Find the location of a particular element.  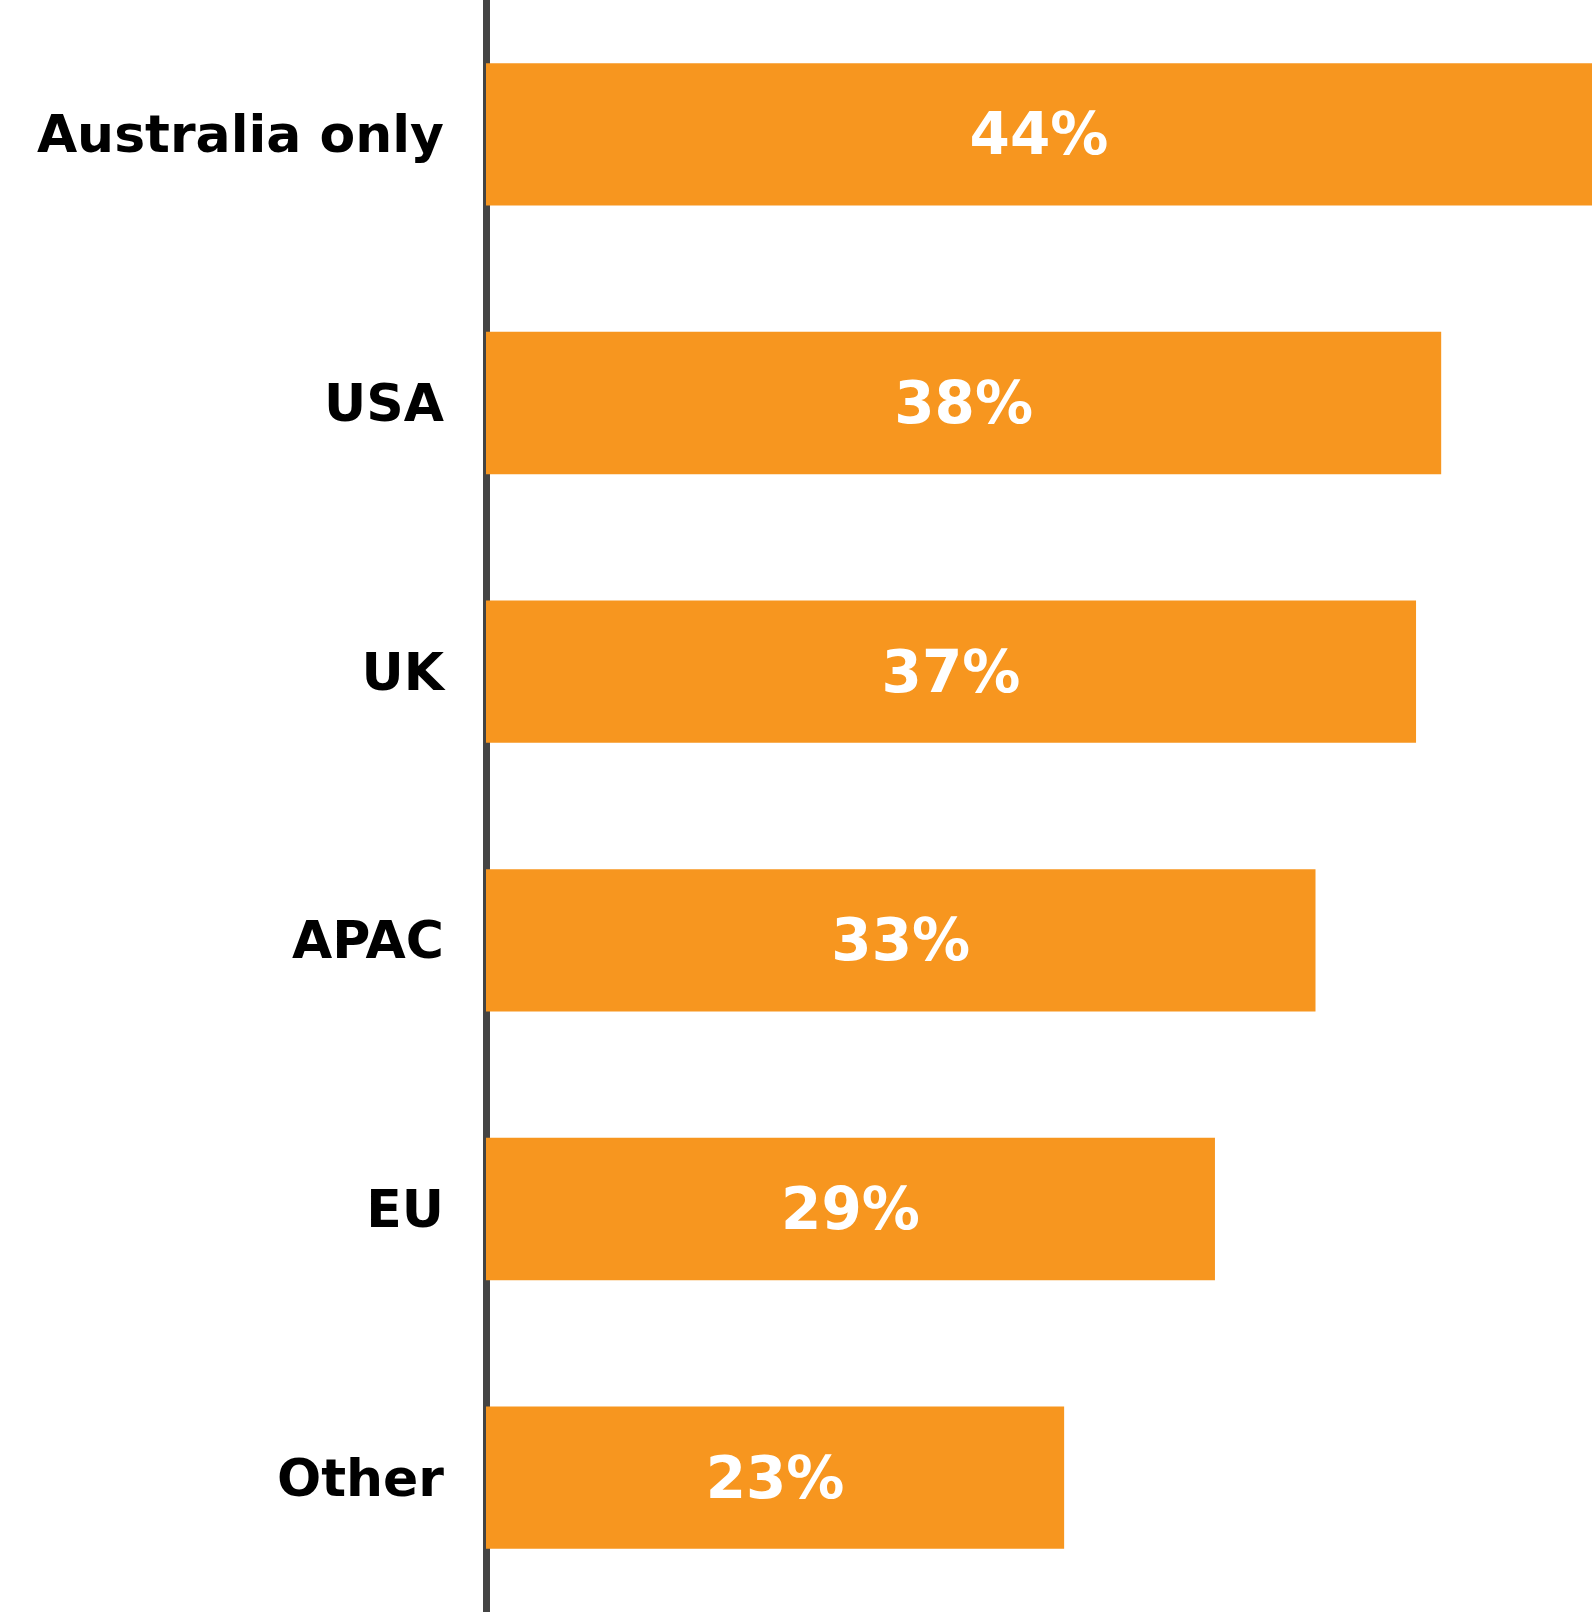

y-tick-label: UK is located at coordinates (403, 671).